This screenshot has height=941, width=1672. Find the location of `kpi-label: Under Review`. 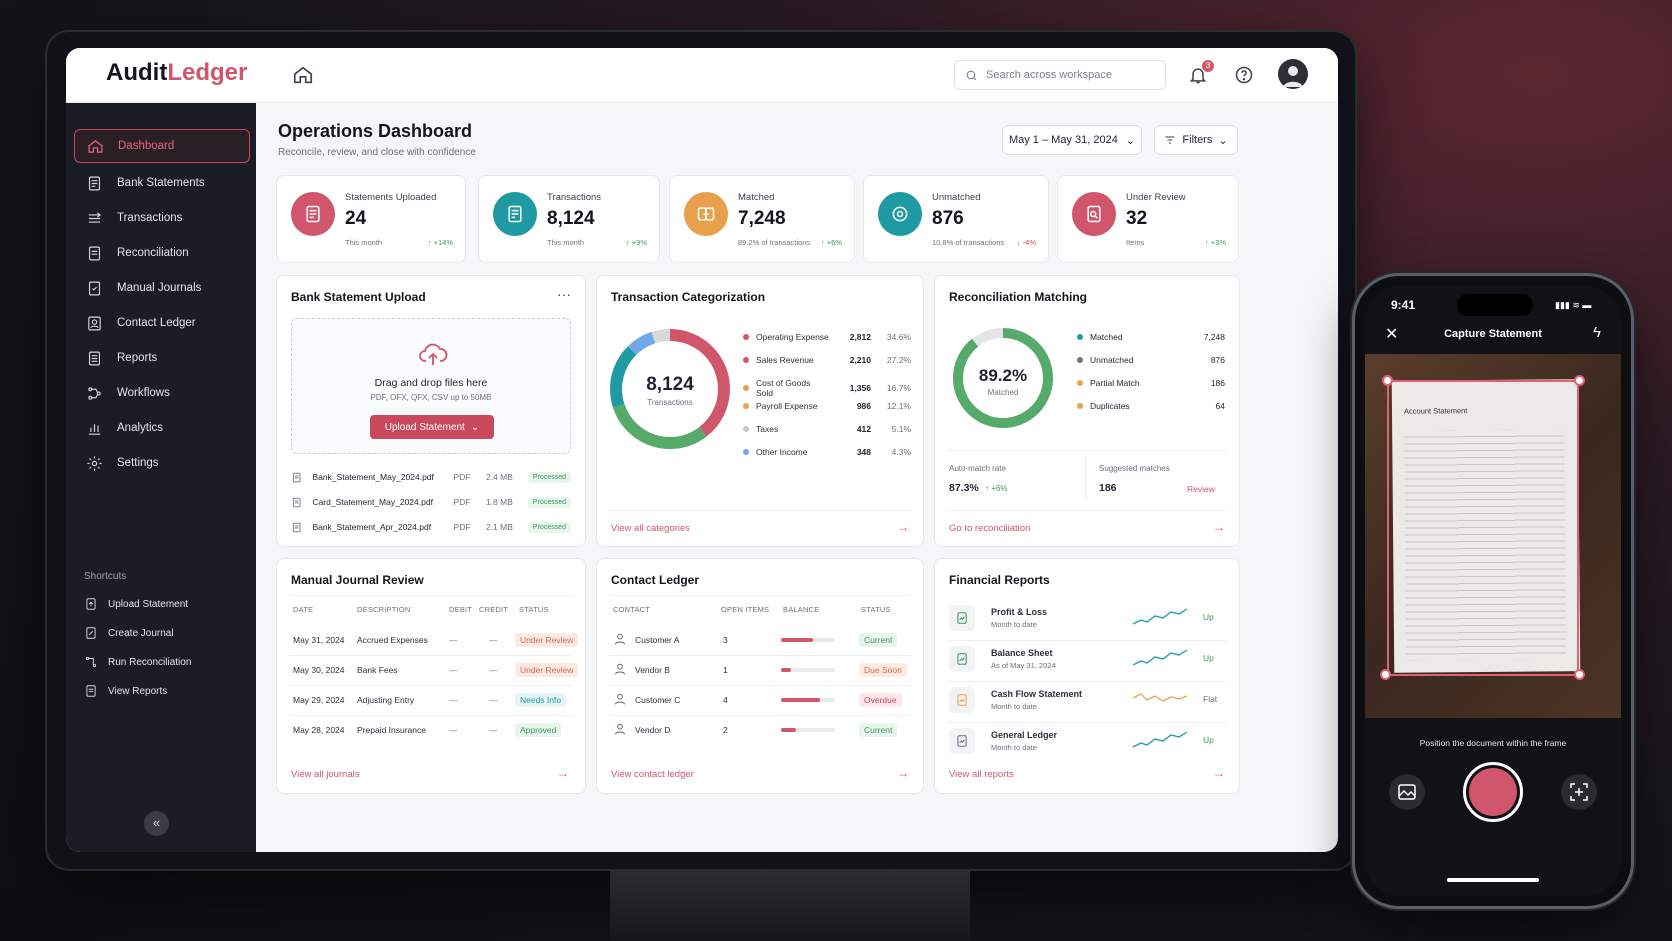

kpi-label: Under Review is located at coordinates (1156, 197).